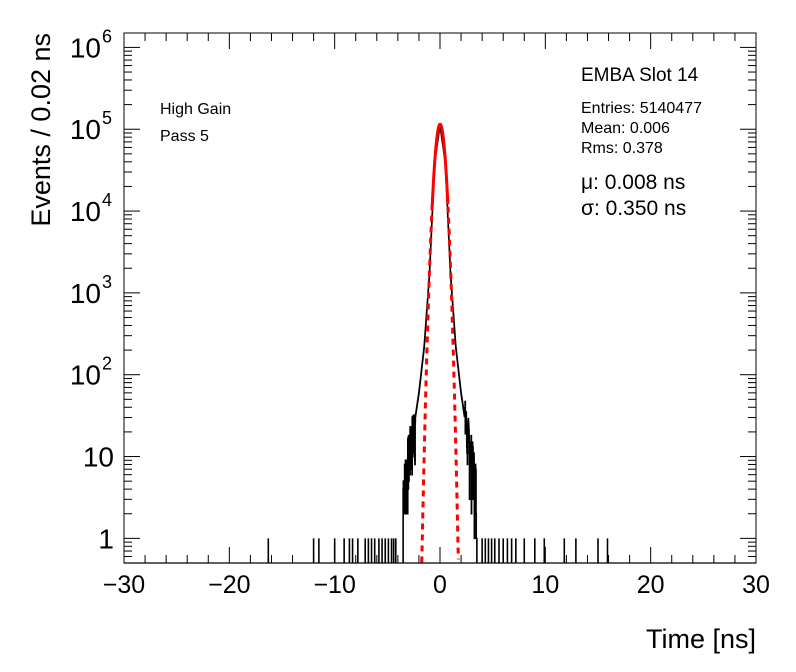 This screenshot has height=672, width=796. I want to click on y-tick-exponent: 3, so click(107, 282).